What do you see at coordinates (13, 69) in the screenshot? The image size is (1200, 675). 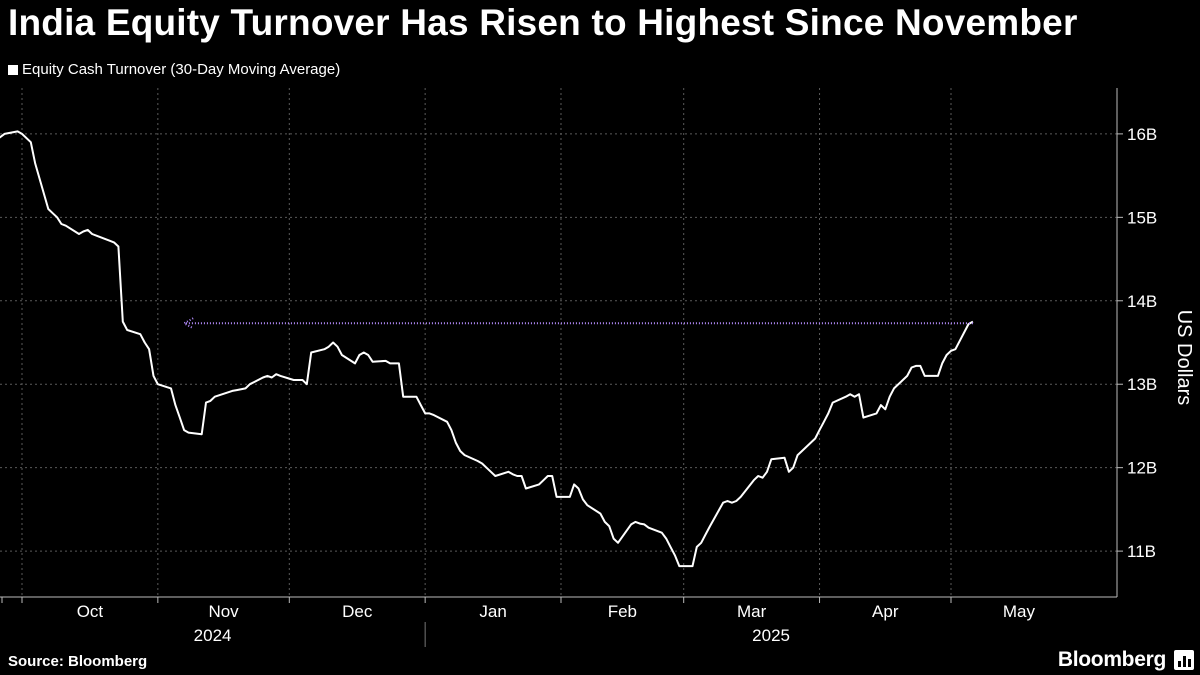 I see `legend-swatch` at bounding box center [13, 69].